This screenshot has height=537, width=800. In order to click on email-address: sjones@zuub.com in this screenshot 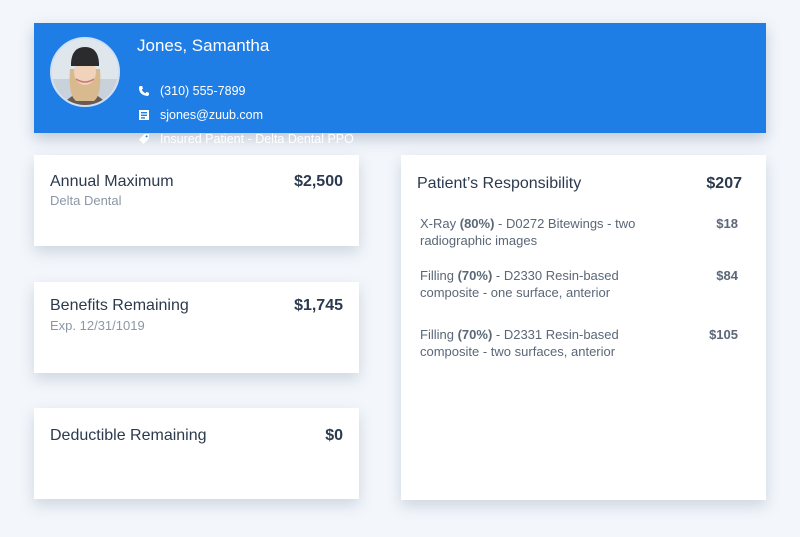, I will do `click(212, 115)`.